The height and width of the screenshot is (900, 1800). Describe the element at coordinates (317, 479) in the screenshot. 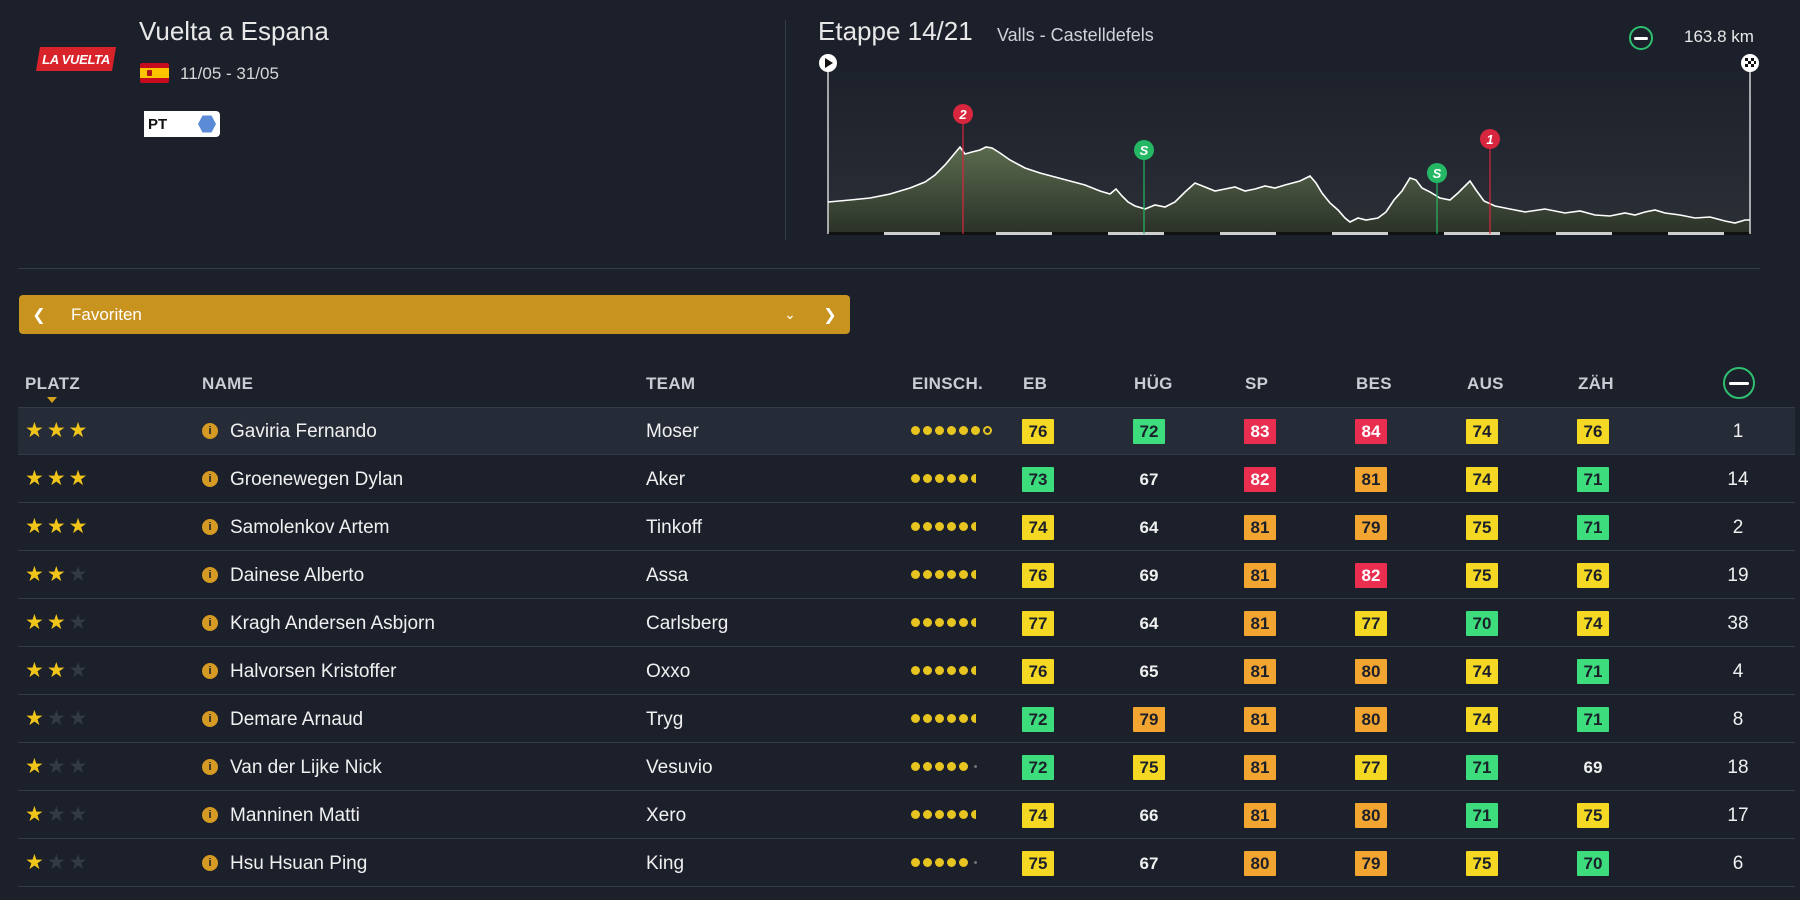

I see `rider-name: Groenewegen Dylan` at that location.